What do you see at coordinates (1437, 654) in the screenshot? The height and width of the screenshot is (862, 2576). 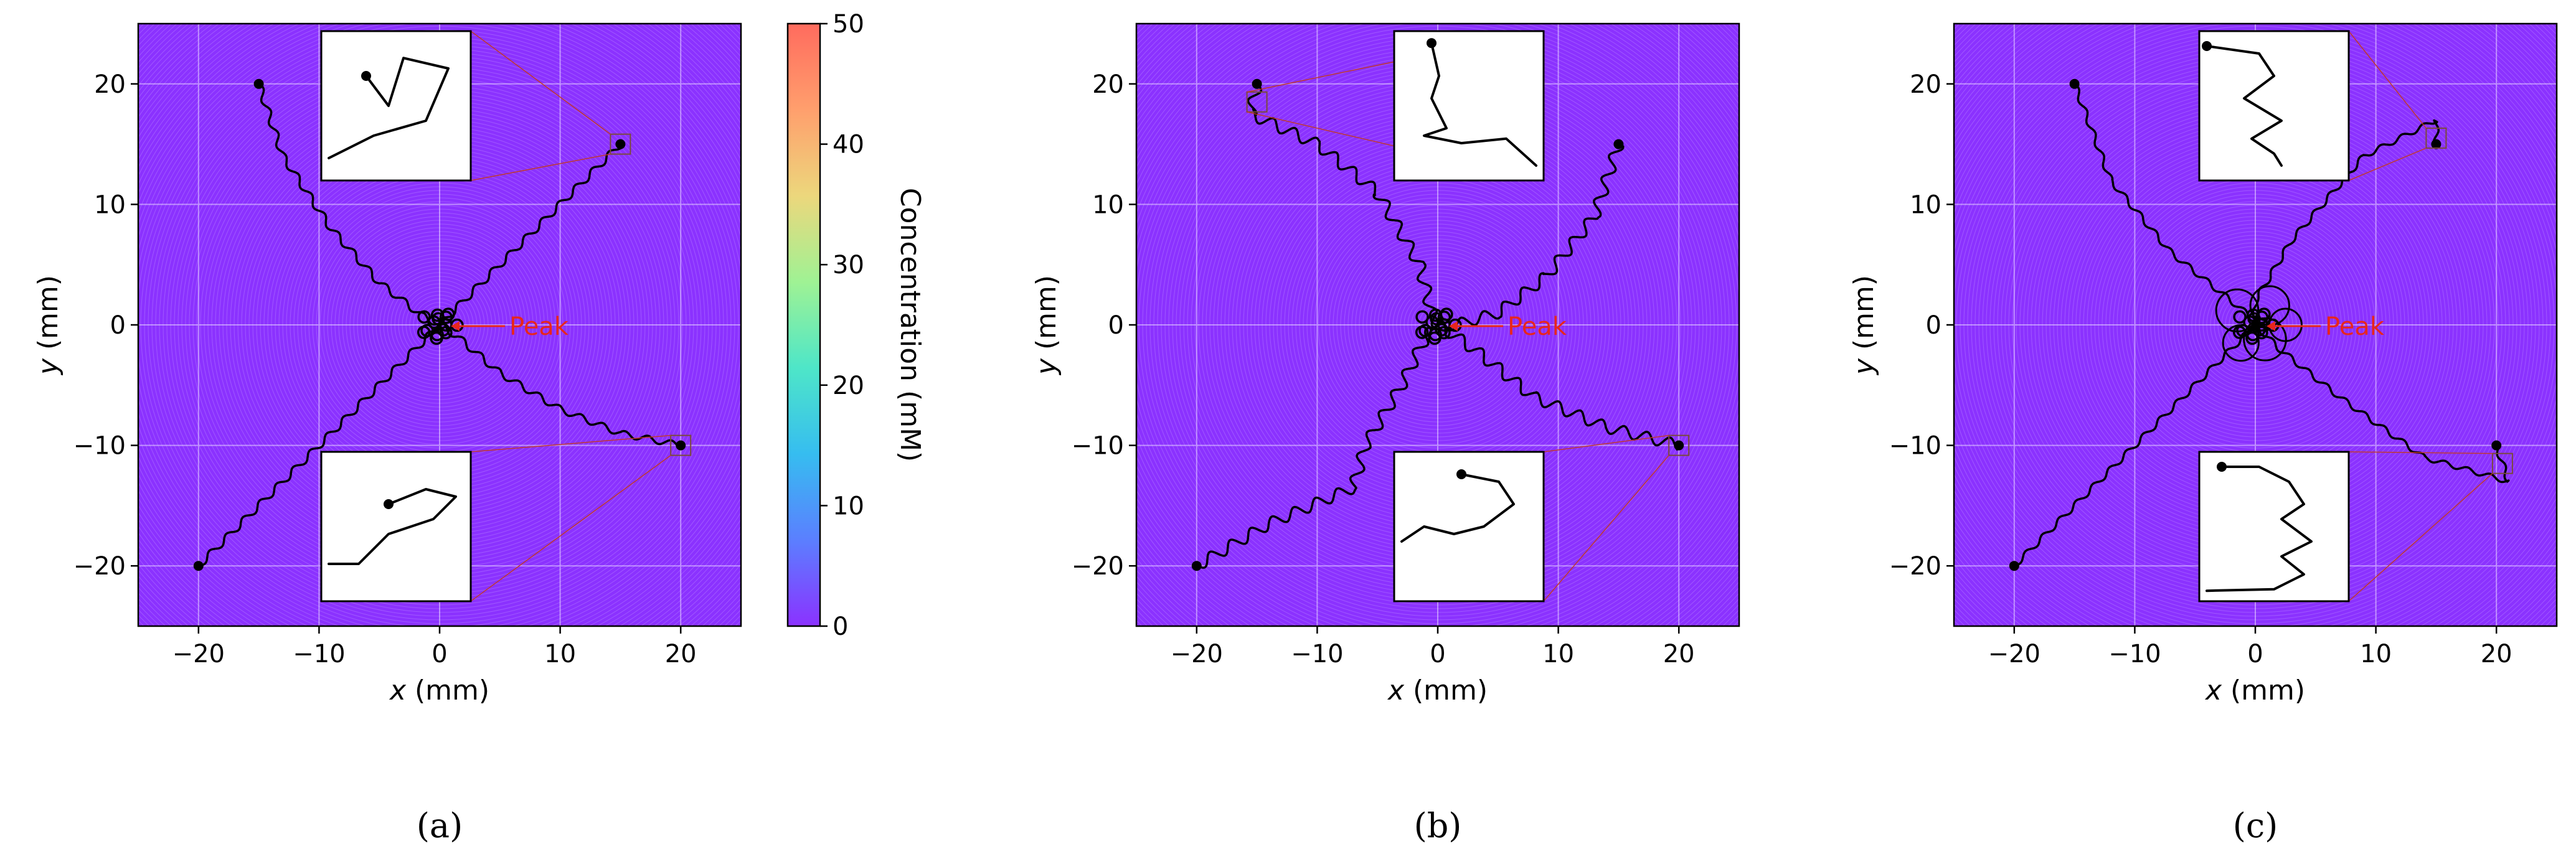 I see `x-tick-label: 0` at bounding box center [1437, 654].